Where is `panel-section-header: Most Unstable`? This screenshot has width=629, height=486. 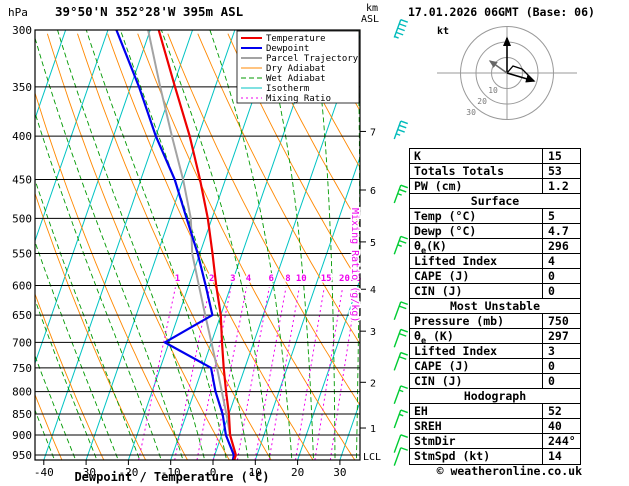 panel-section-header: Most Unstable is located at coordinates (495, 306).